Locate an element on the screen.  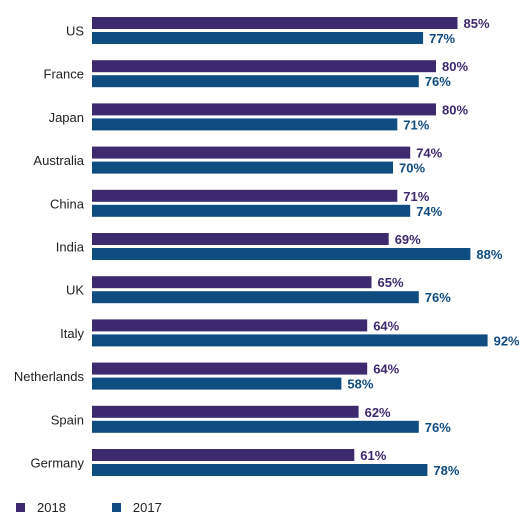
bar-2018-uk is located at coordinates (232, 282).